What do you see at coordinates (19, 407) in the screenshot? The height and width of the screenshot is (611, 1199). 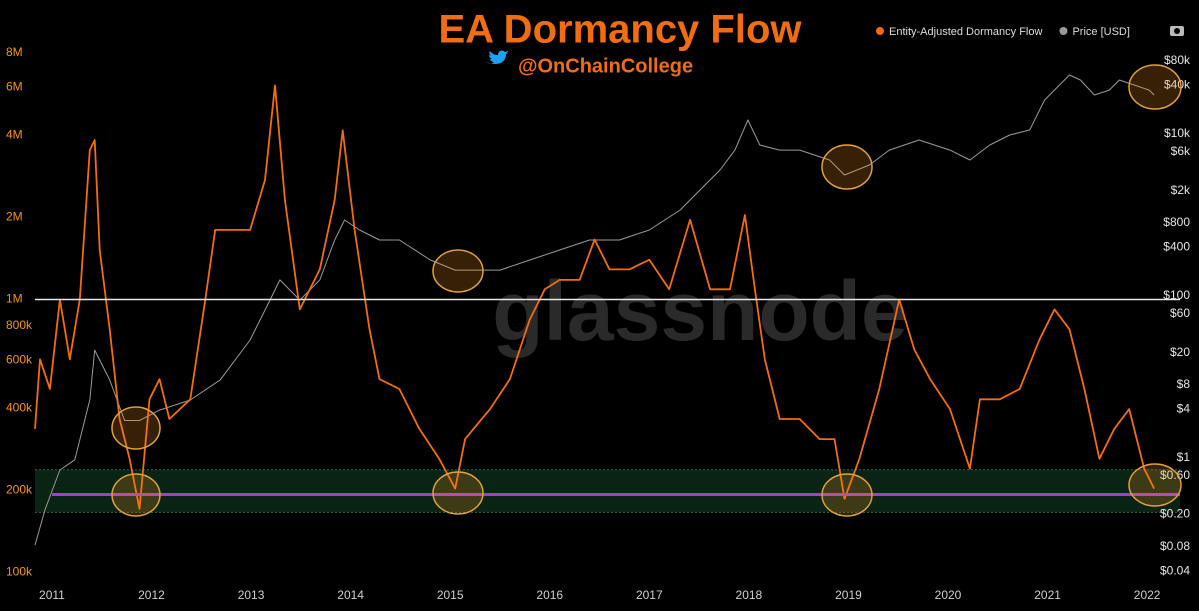 I see `y-tick-label: 400k` at bounding box center [19, 407].